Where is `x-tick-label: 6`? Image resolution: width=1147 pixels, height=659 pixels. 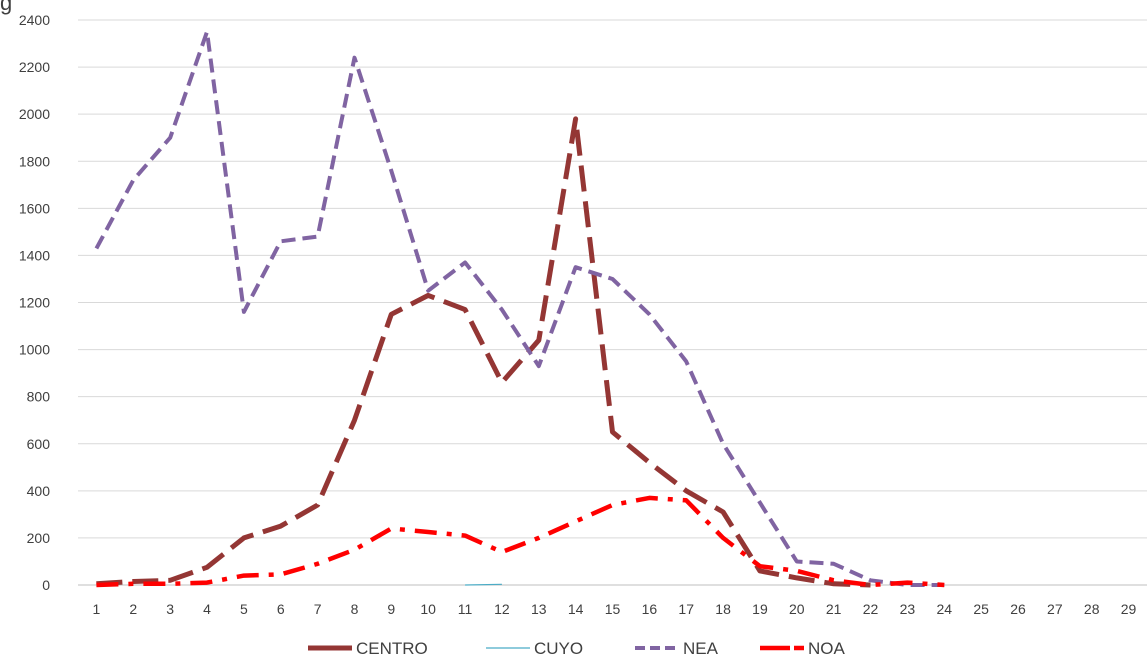
x-tick-label: 6 is located at coordinates (281, 609).